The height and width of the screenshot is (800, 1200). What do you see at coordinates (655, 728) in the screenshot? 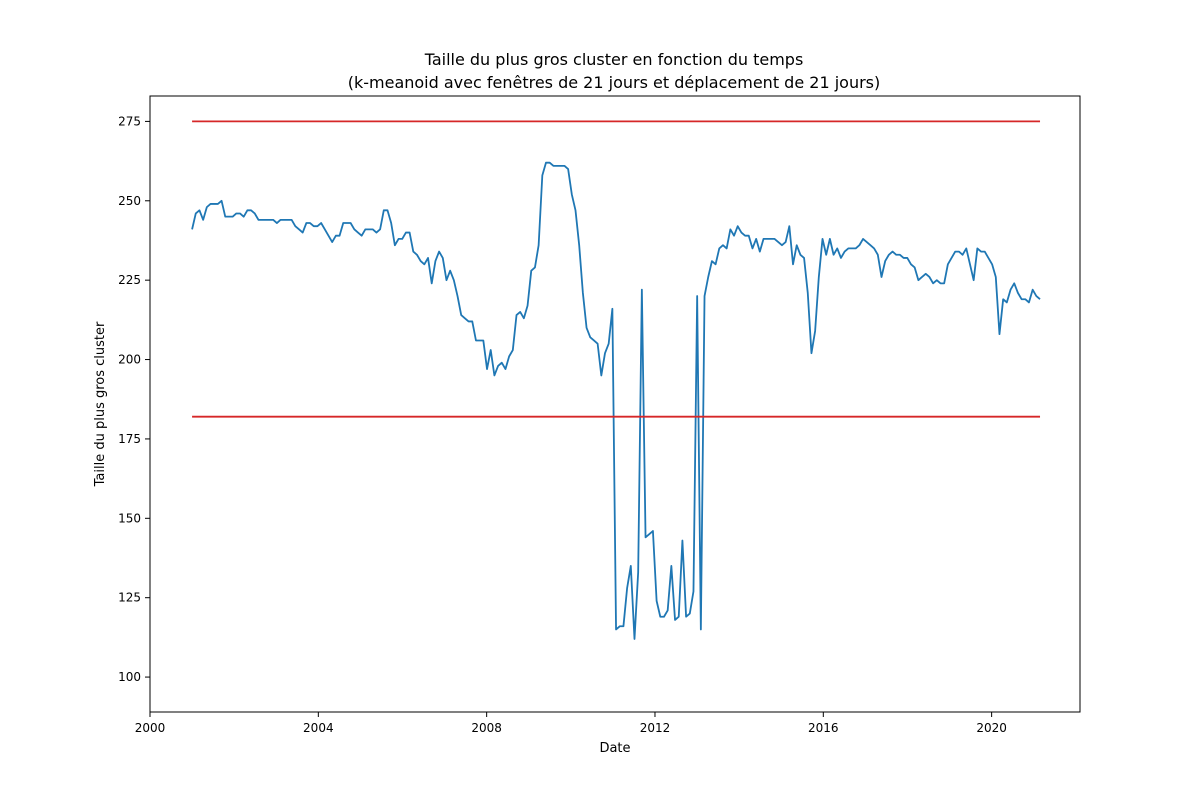
I see `x-tick-label: 2012` at bounding box center [655, 728].